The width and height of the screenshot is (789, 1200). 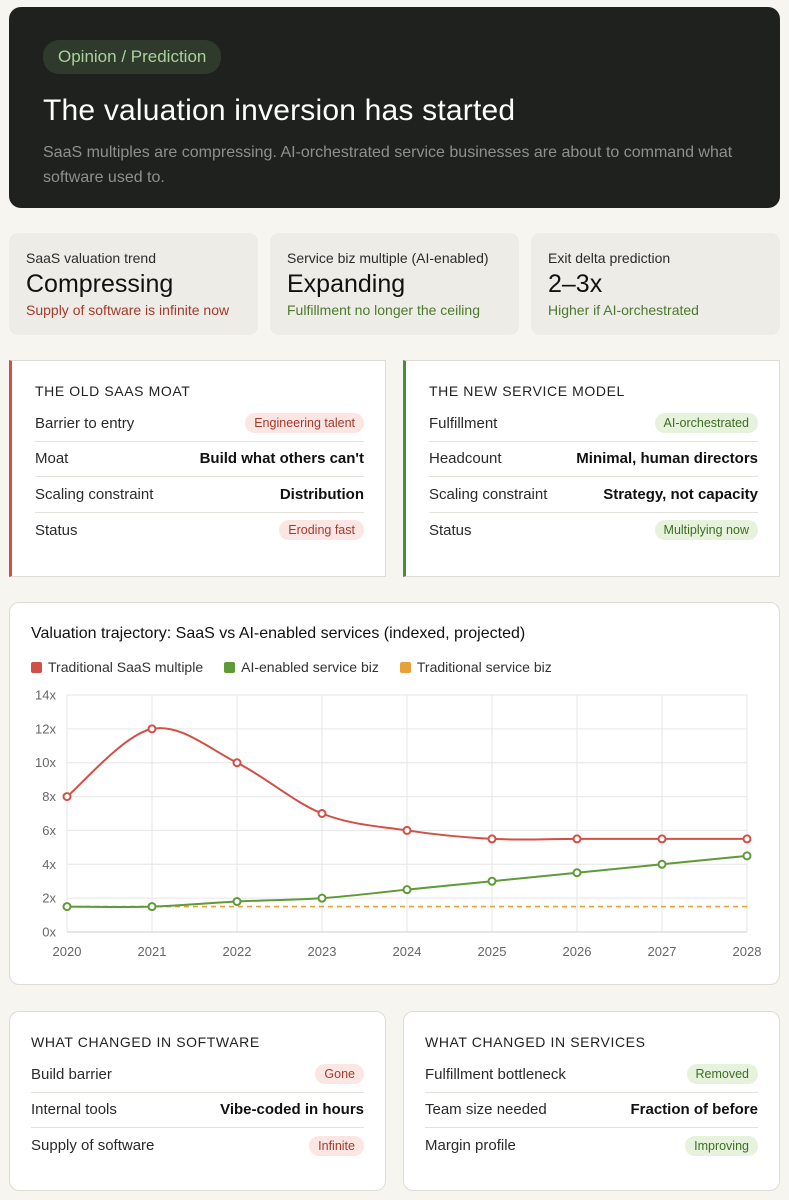 What do you see at coordinates (593, 531) in the screenshot?
I see `table-row: Status Multiplying now` at bounding box center [593, 531].